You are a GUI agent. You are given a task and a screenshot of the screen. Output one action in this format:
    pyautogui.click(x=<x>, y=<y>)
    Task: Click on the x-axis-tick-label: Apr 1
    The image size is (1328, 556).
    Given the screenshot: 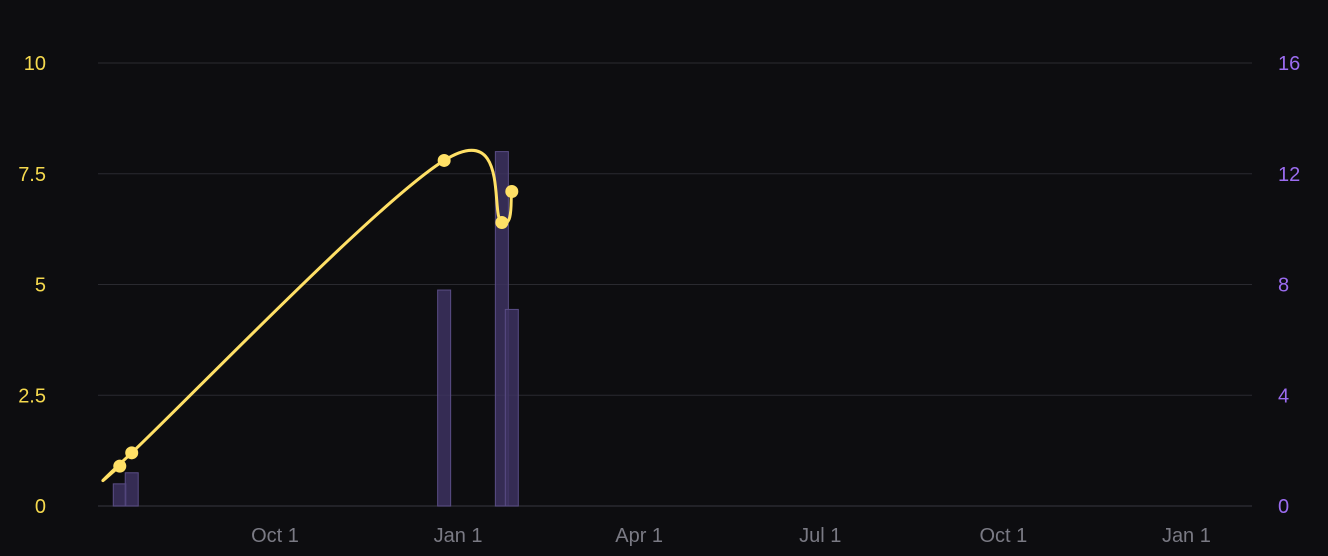 What is the action you would take?
    pyautogui.click(x=639, y=536)
    